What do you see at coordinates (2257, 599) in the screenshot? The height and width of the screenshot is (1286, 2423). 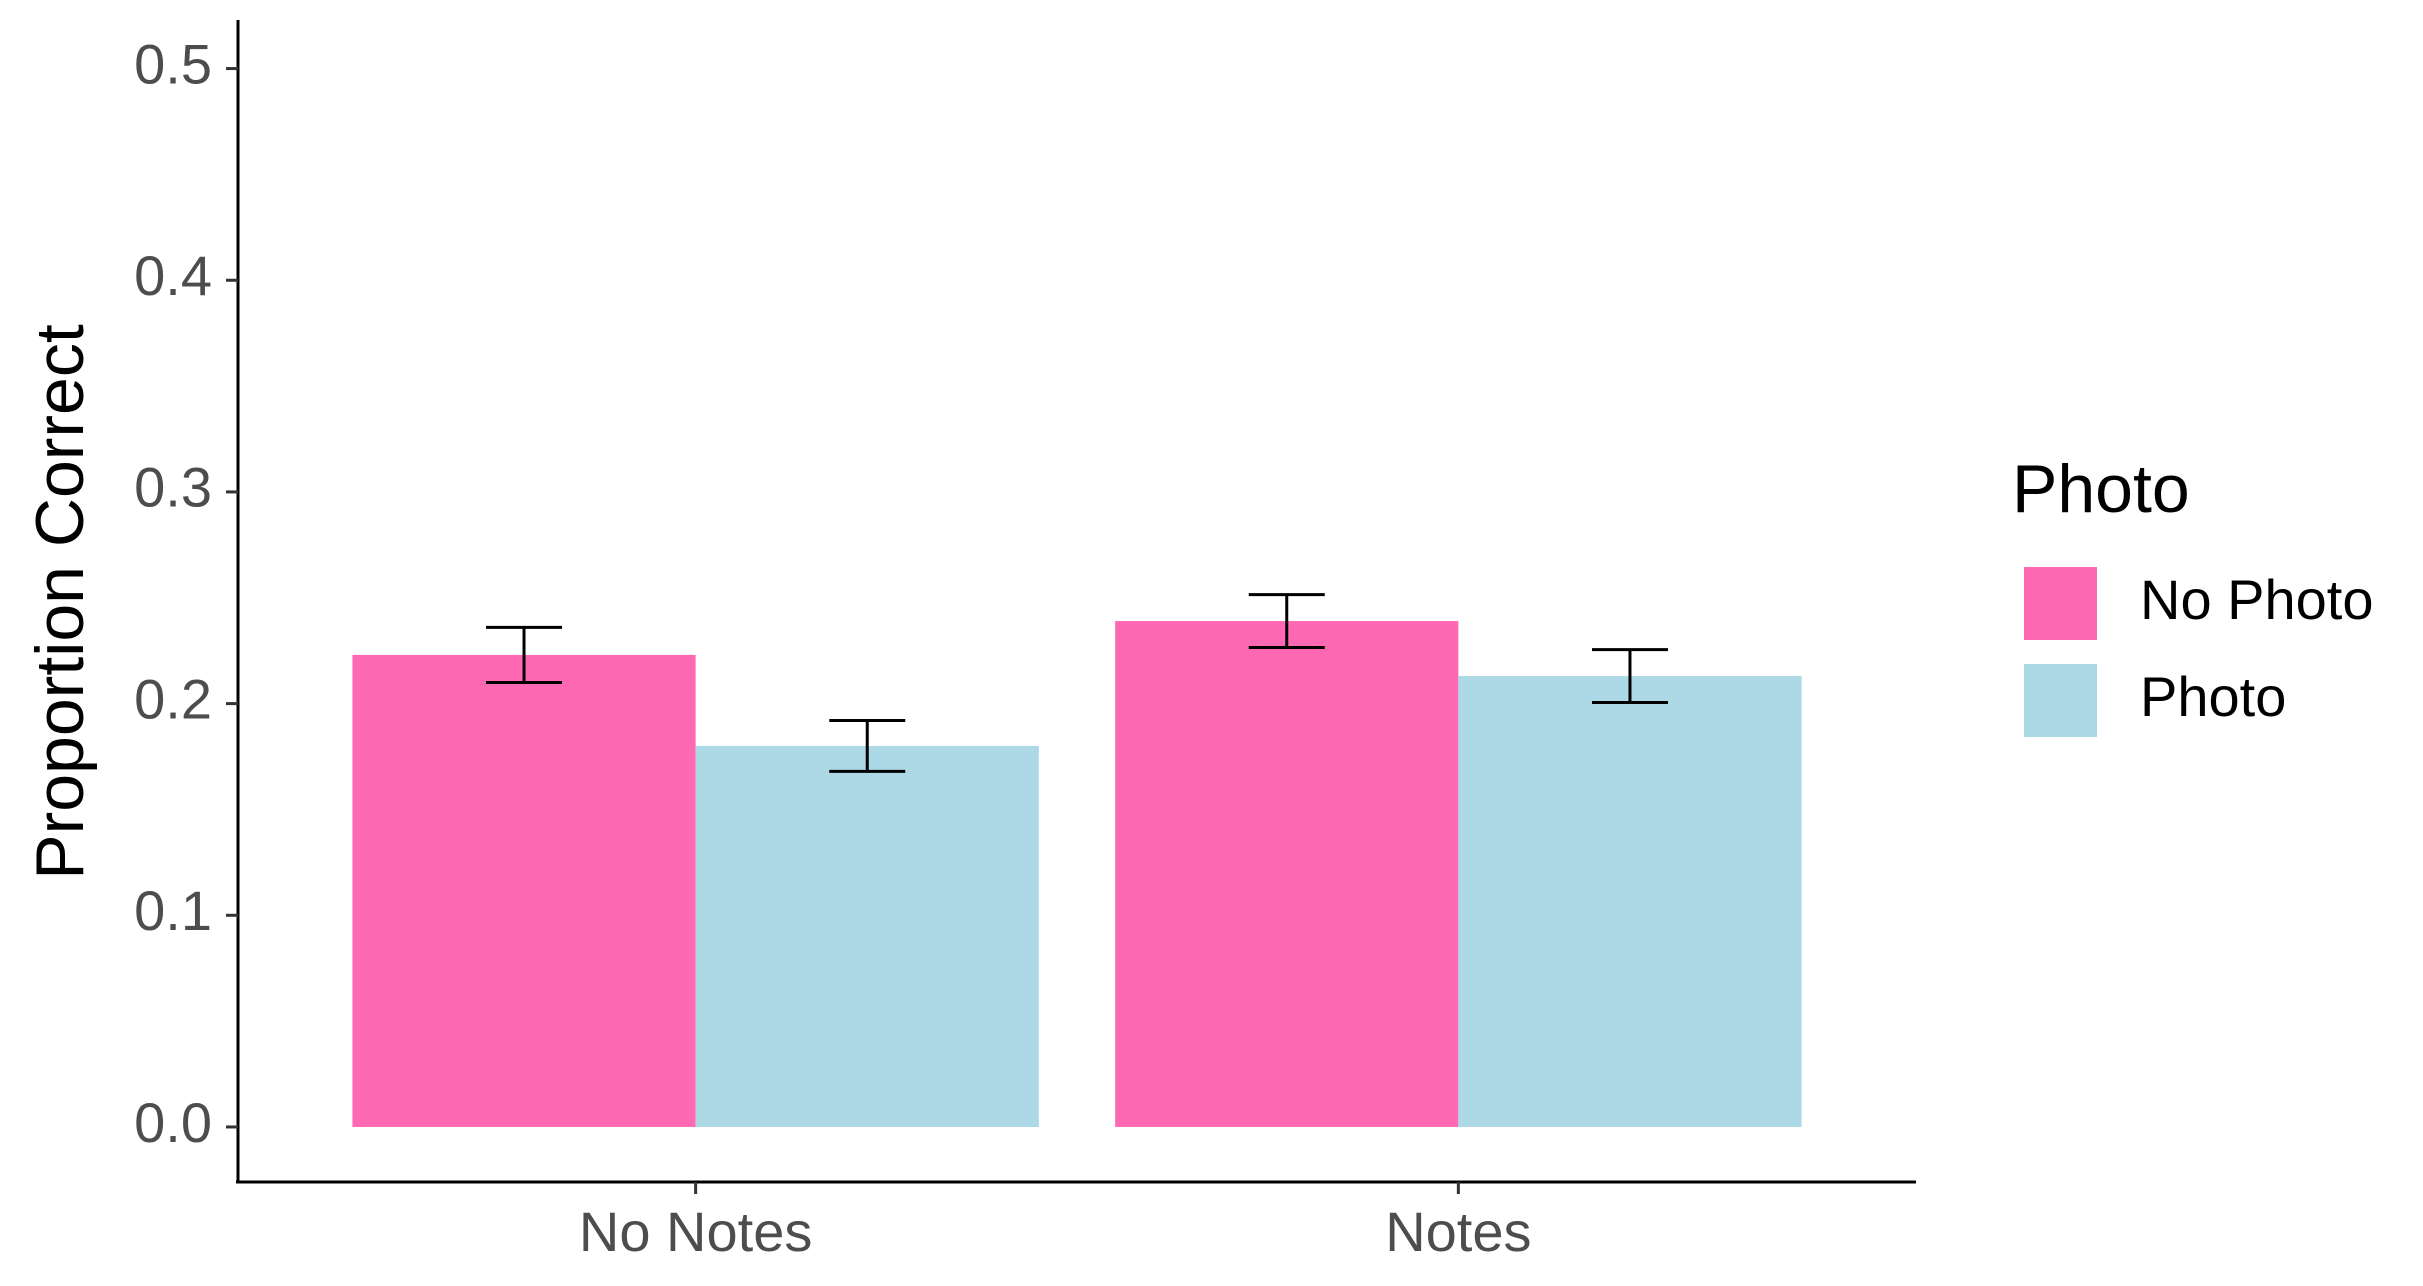 I see `legend-label: No Photo` at bounding box center [2257, 599].